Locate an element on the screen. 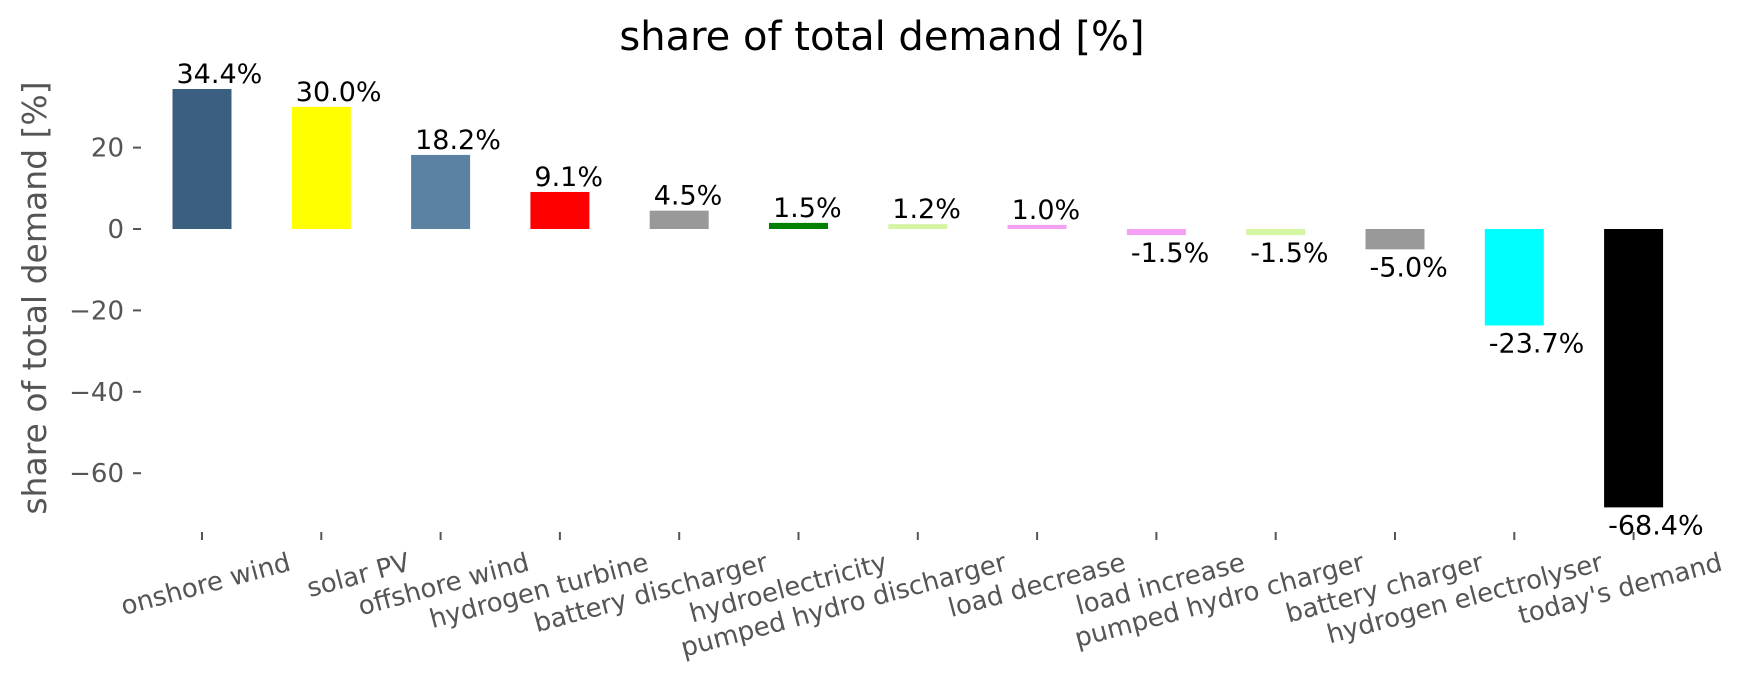  y-tick-label: −20 is located at coordinates (96, 311).